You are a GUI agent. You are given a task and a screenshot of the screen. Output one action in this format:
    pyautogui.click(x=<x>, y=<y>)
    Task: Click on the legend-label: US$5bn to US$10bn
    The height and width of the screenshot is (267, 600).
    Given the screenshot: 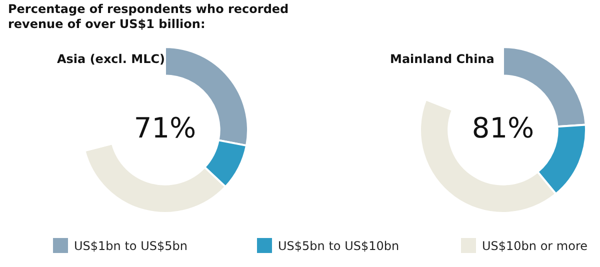 What is the action you would take?
    pyautogui.click(x=339, y=245)
    